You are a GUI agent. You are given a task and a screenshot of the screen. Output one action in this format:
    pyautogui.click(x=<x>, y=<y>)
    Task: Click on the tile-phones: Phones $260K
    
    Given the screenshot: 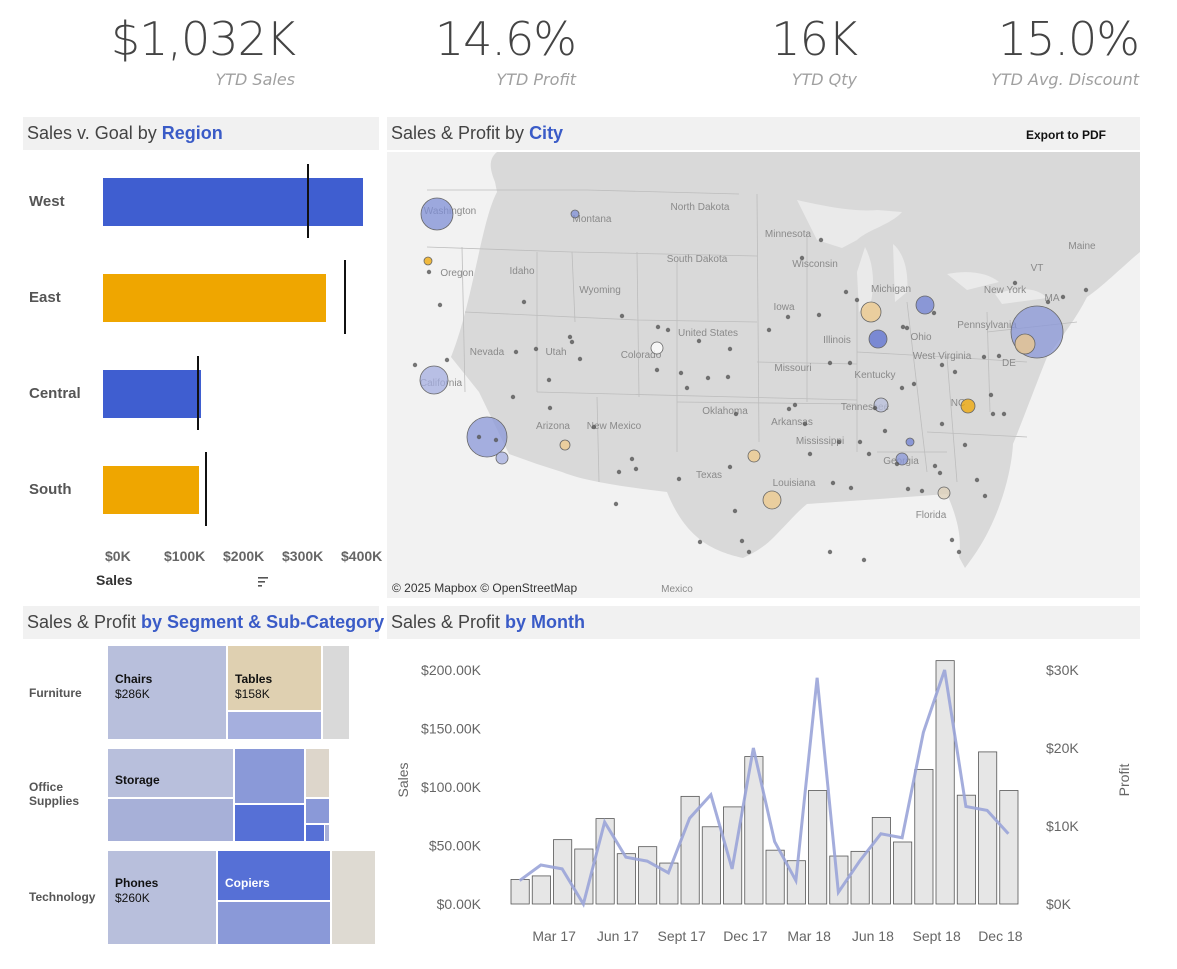 What is the action you would take?
    pyautogui.click(x=162, y=897)
    